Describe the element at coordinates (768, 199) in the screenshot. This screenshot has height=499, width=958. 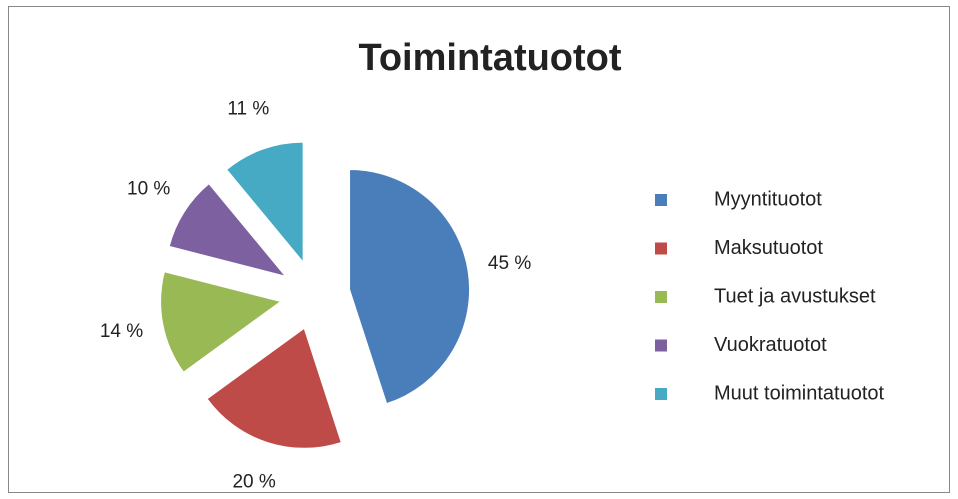
I see `legend-label: Myyntituotot` at that location.